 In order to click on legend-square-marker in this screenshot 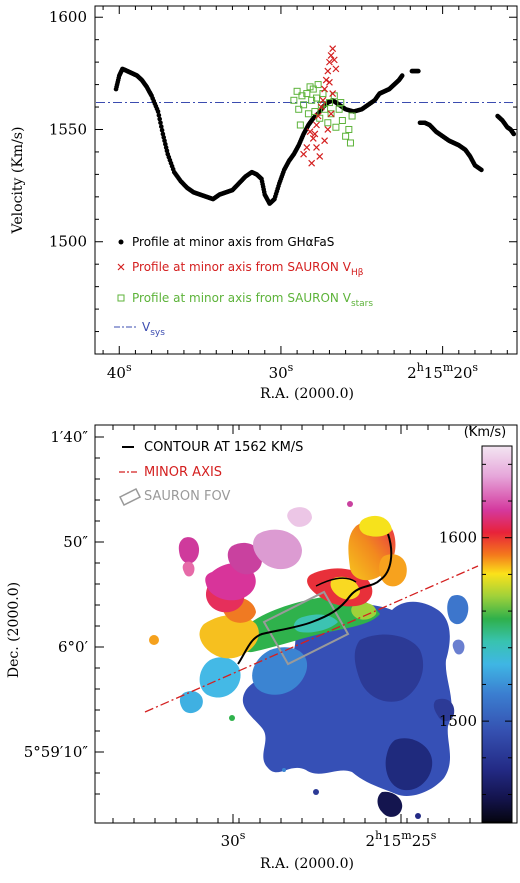, I will do `click(121, 298)`.